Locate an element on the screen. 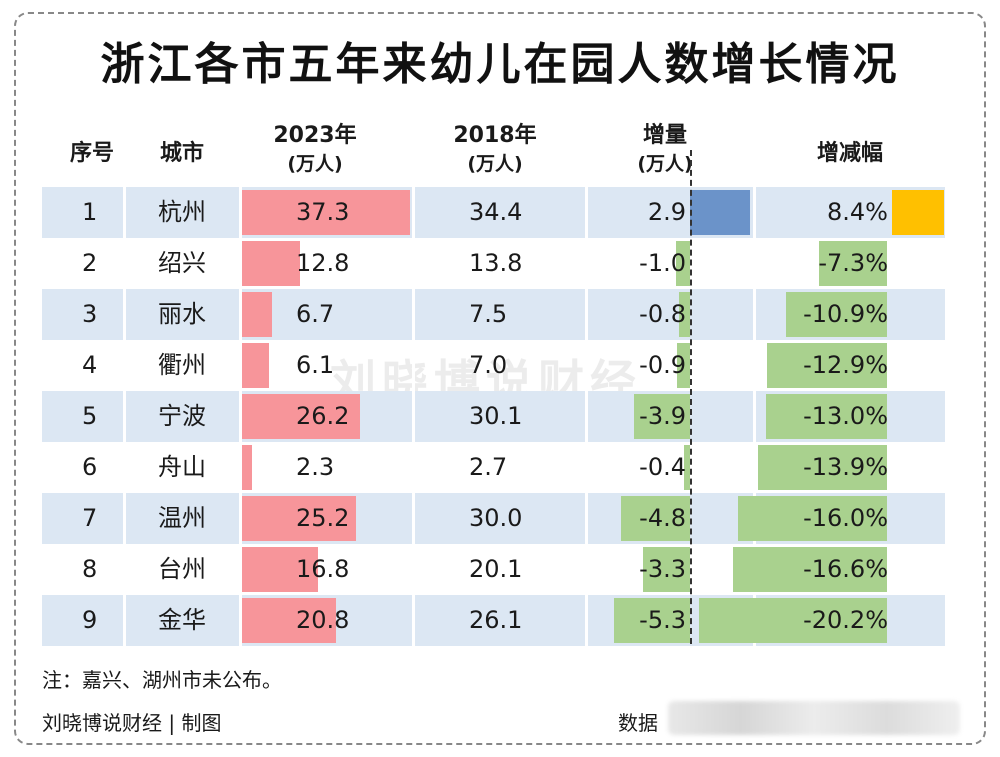 The image size is (1000, 757). cell-index: 9 is located at coordinates (90, 620).